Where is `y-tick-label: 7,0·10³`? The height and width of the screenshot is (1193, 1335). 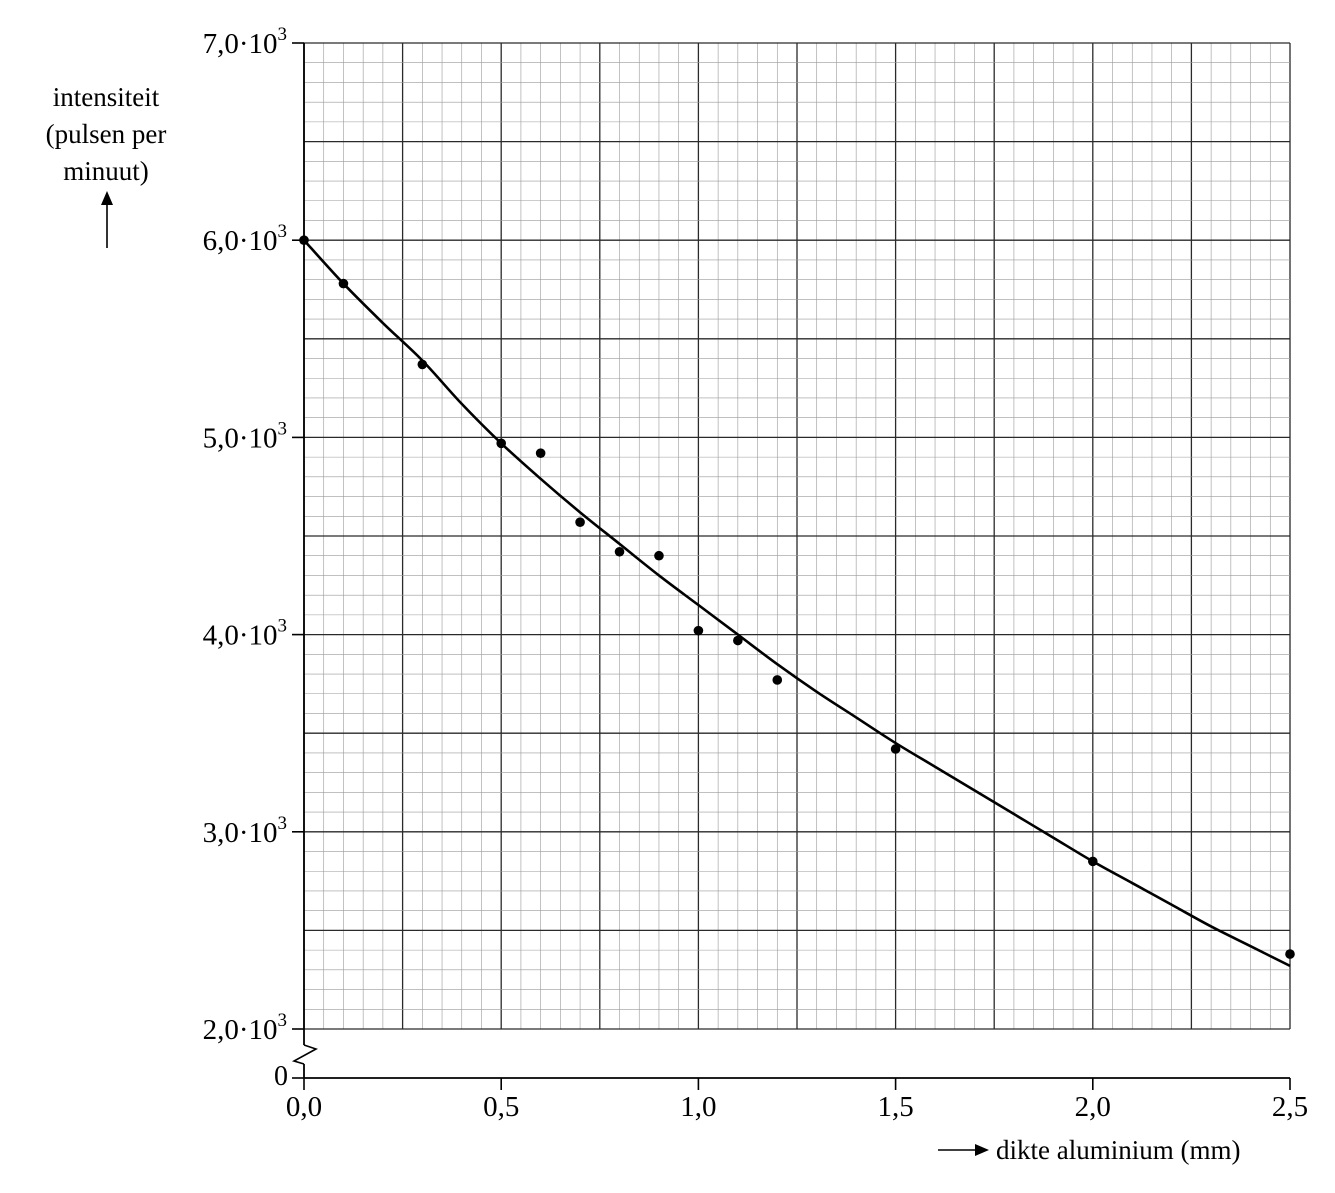 y-tick-label: 7,0·10³ is located at coordinates (245, 42).